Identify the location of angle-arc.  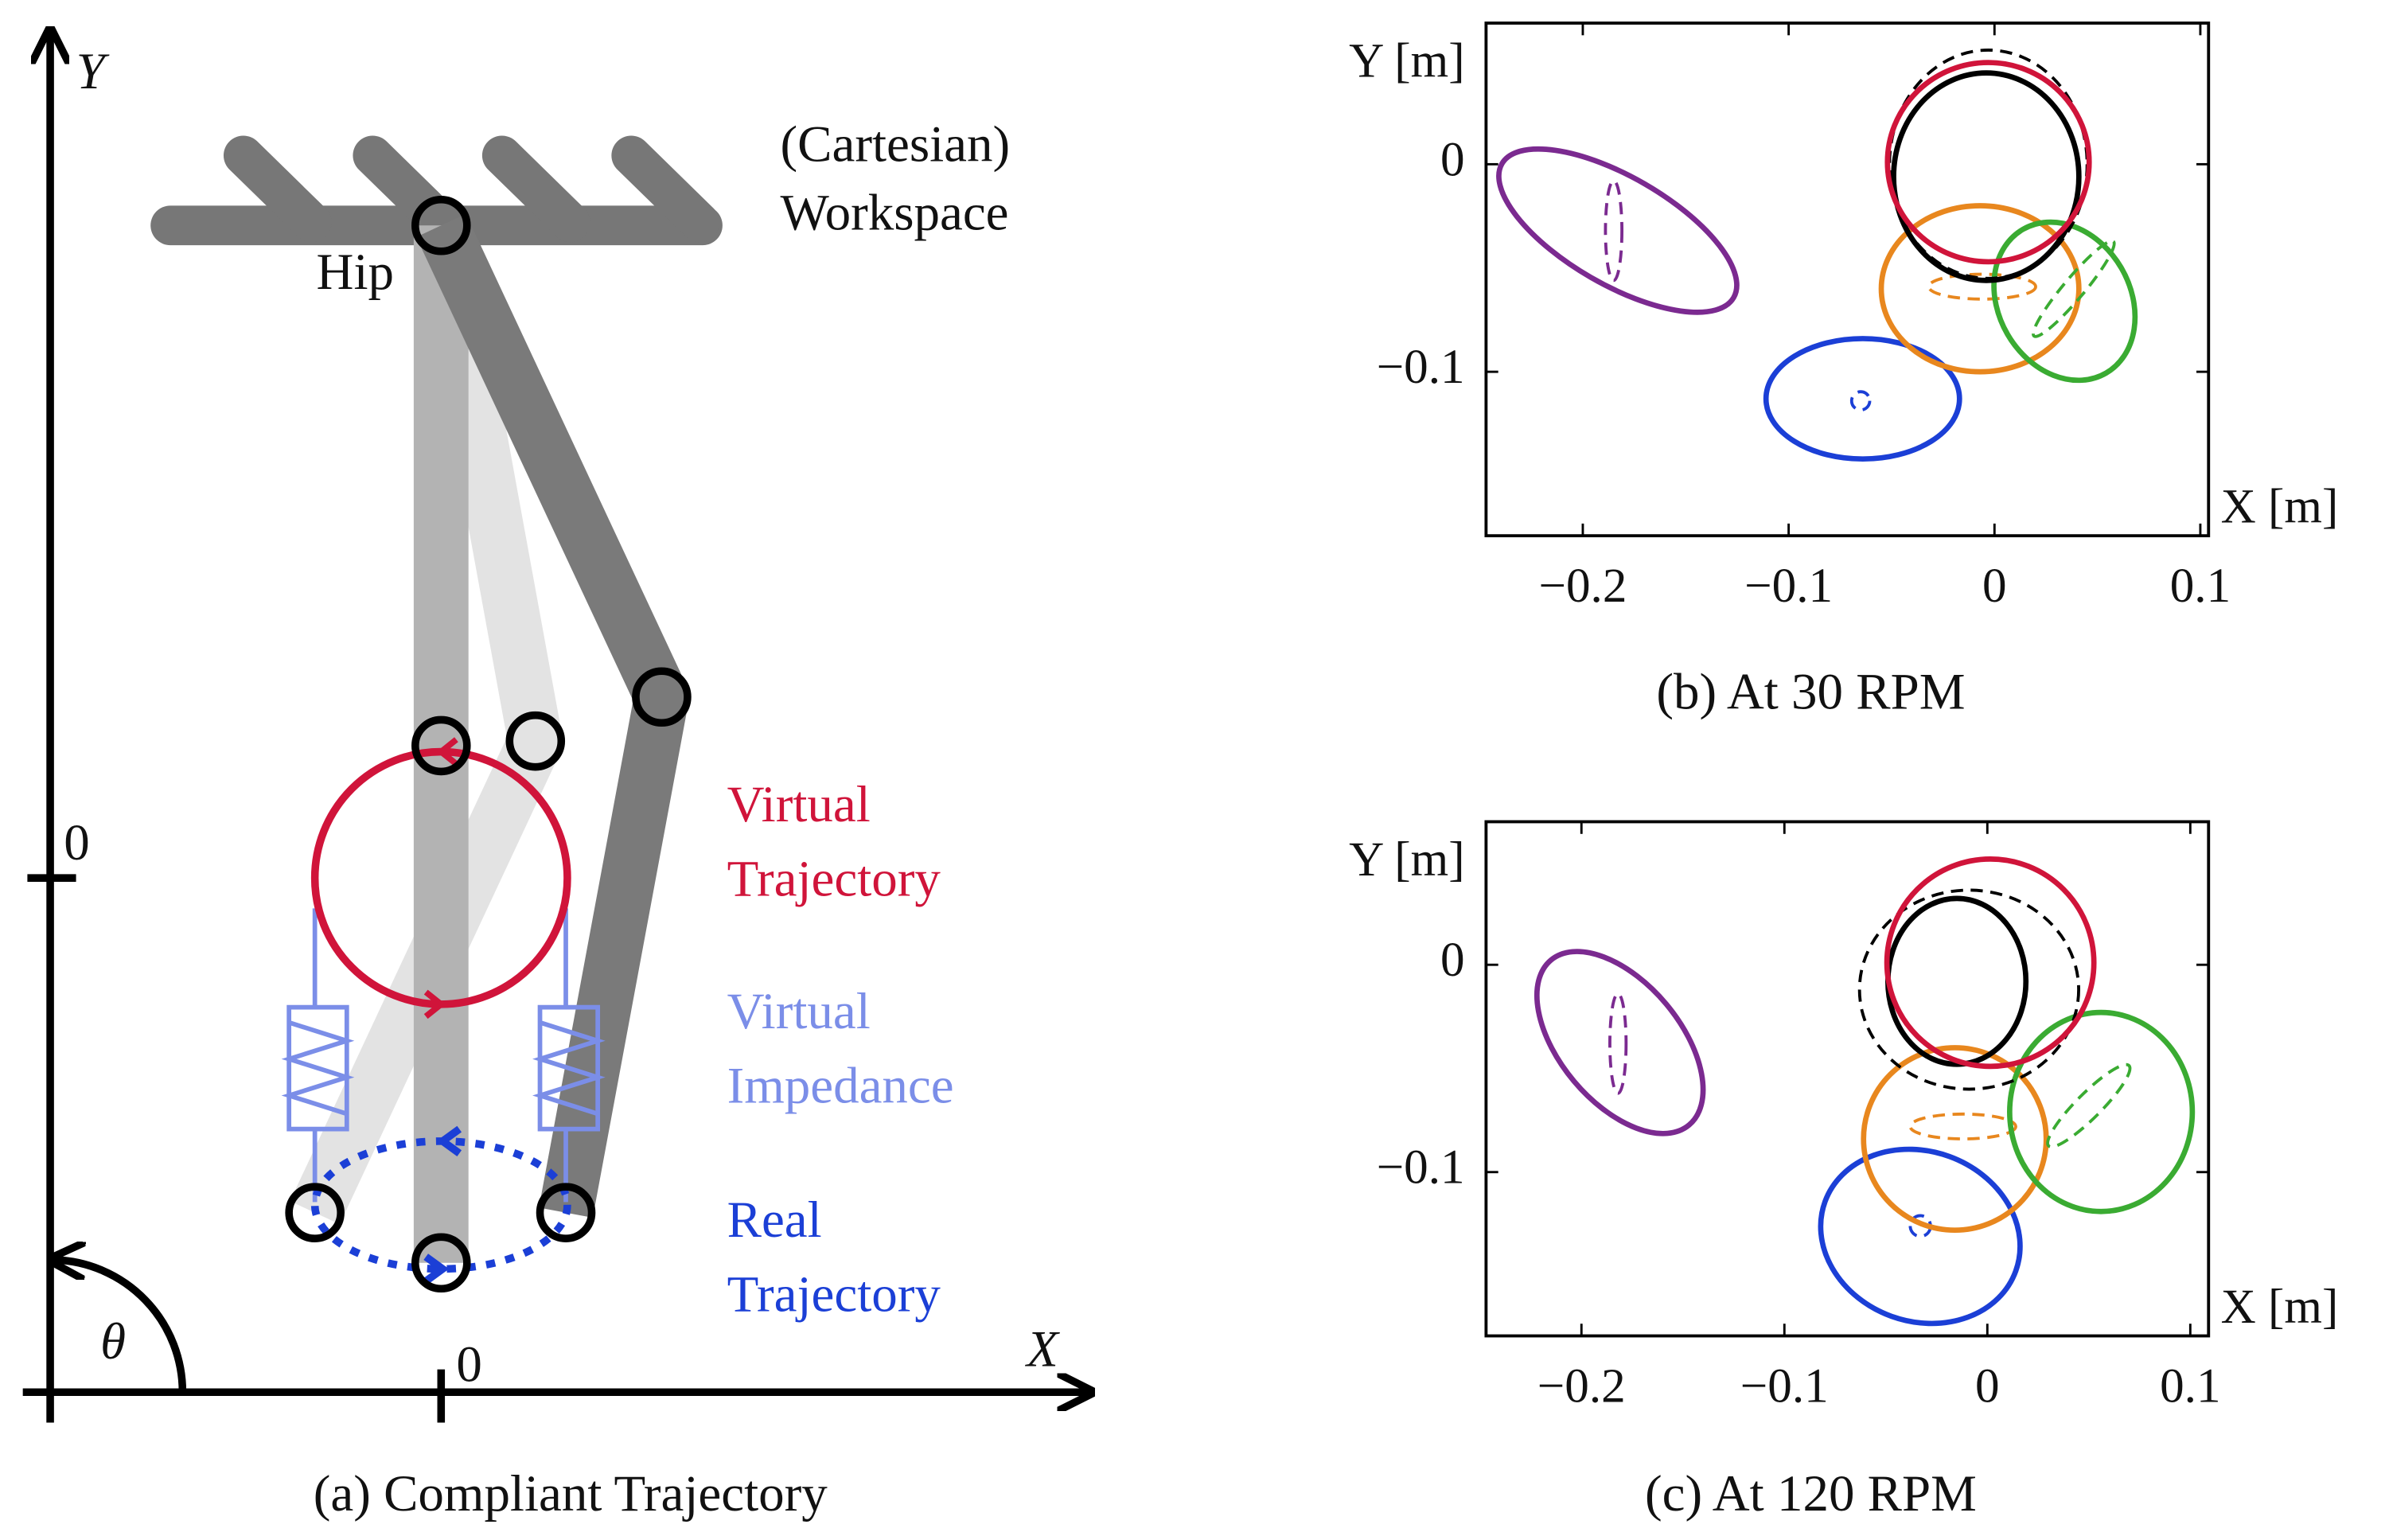
(121, 1326).